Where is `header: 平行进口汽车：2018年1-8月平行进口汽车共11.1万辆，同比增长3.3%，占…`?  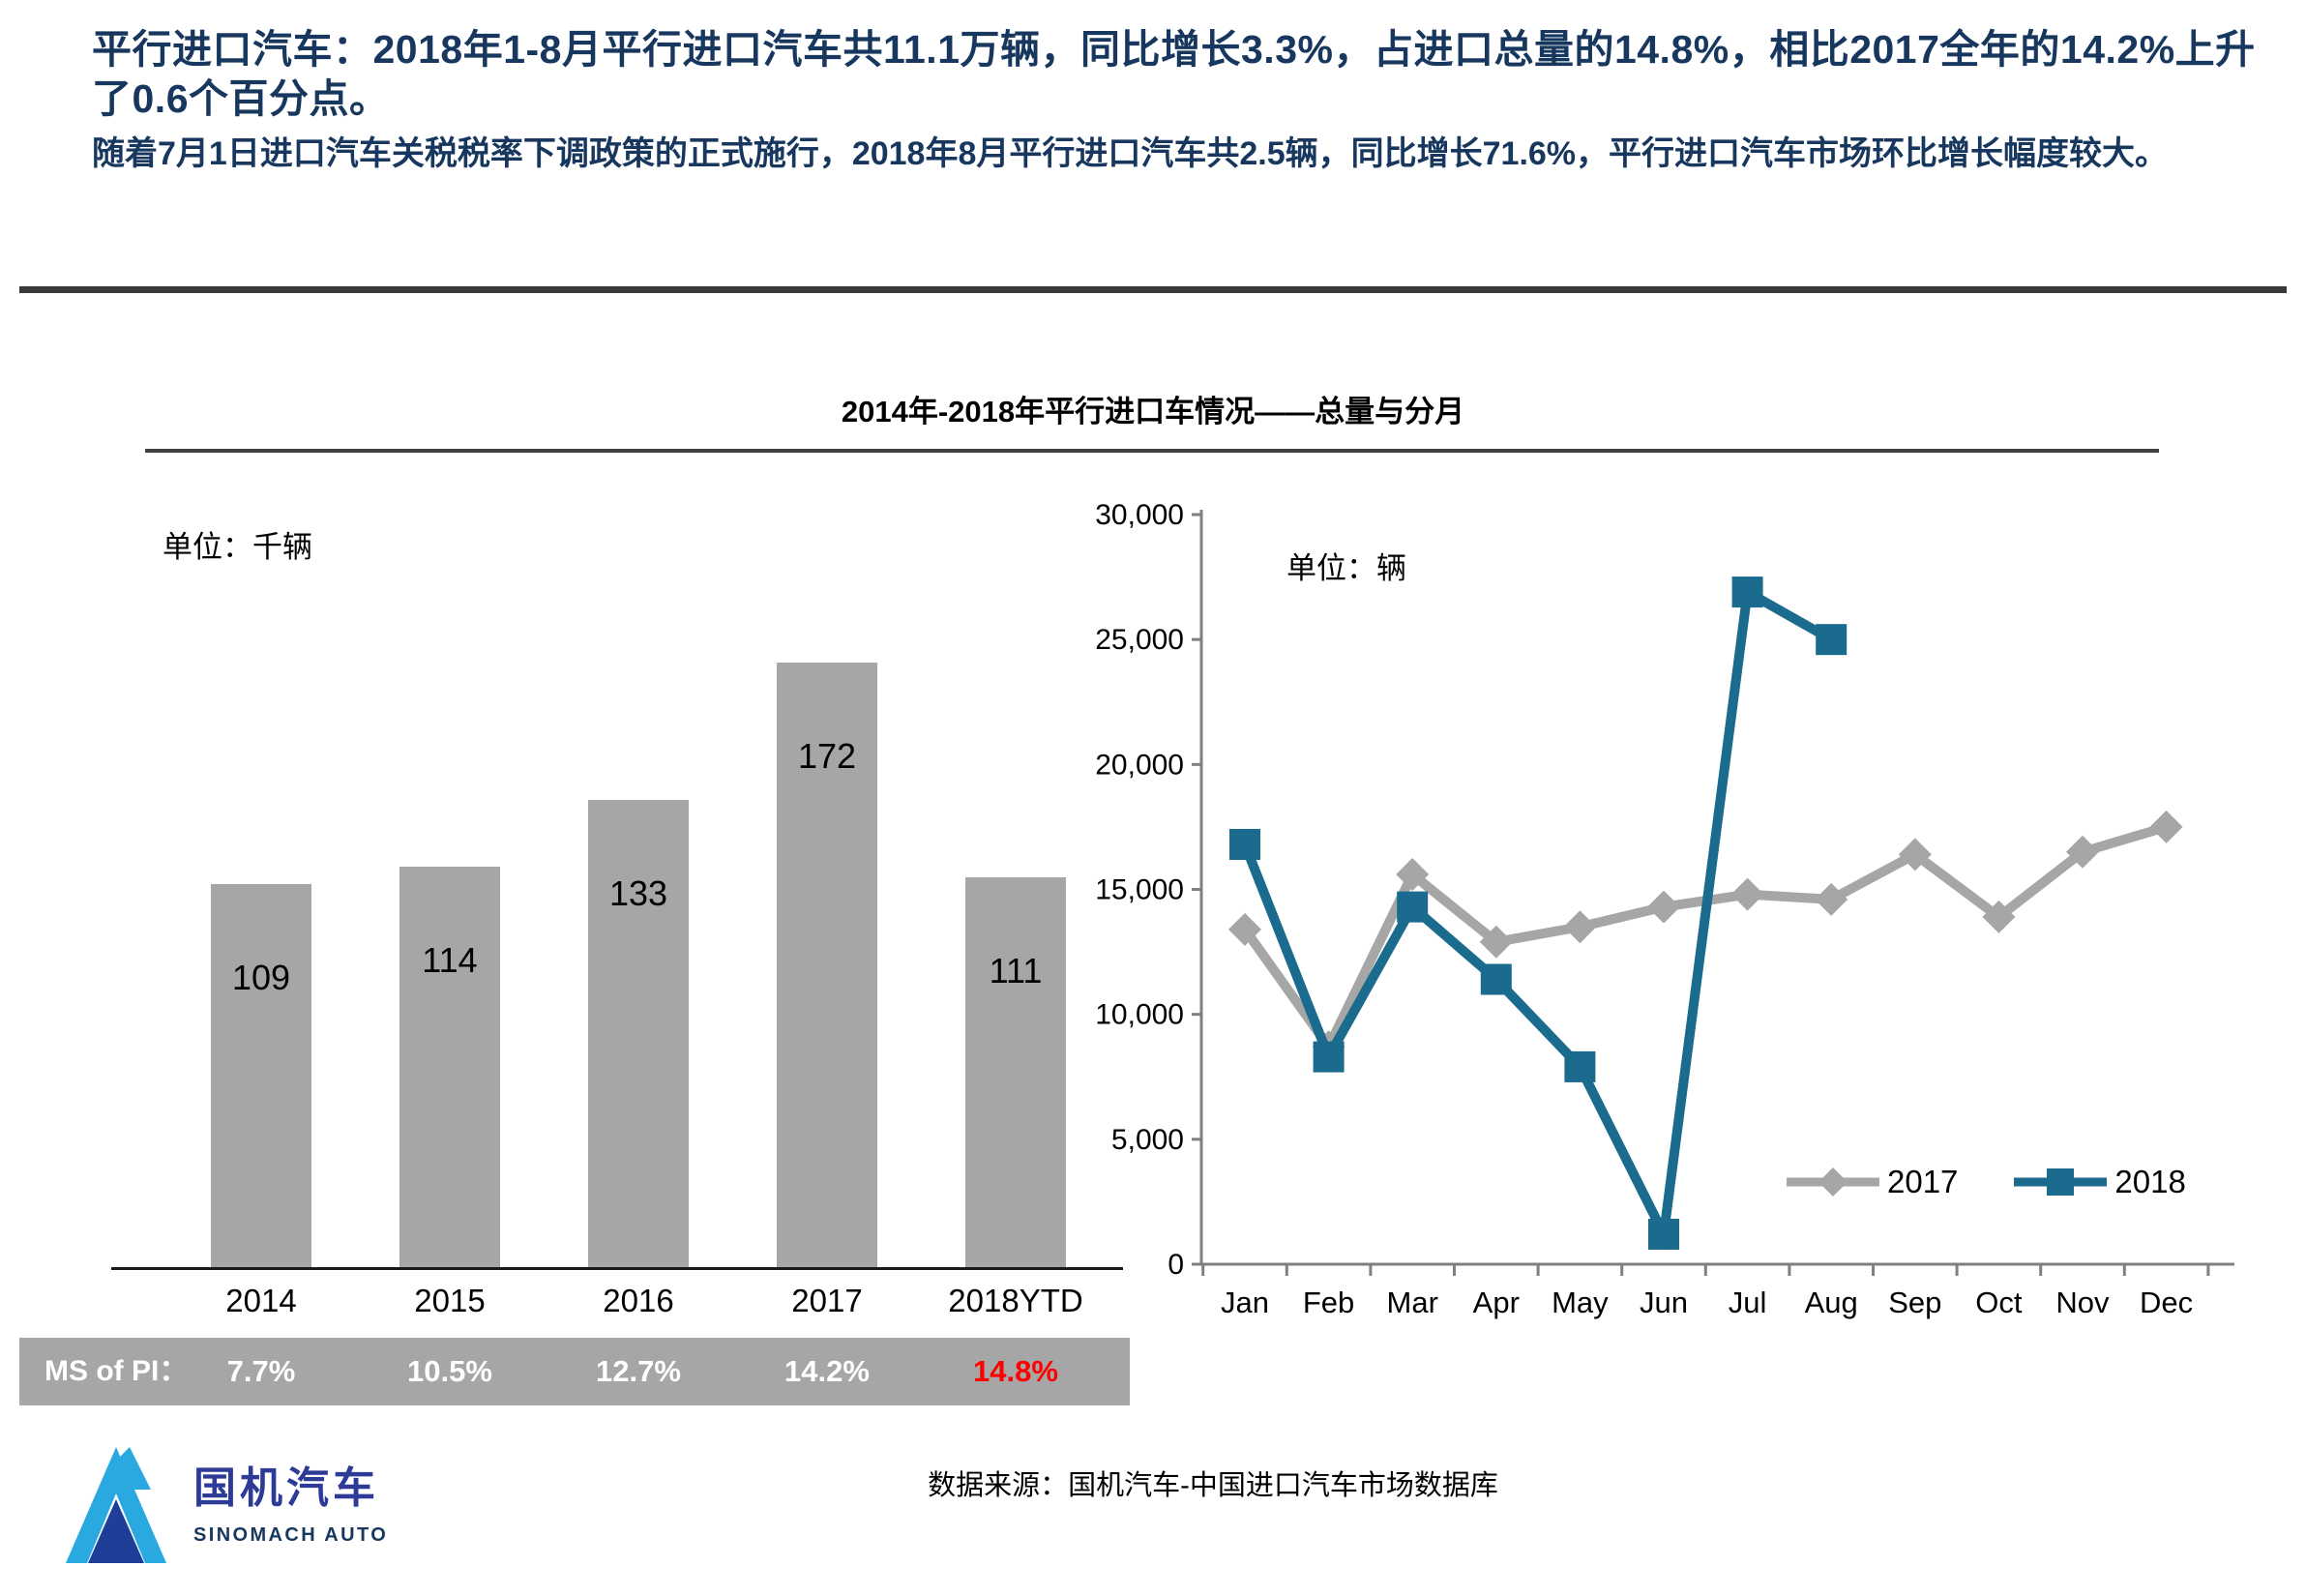
header: 平行进口汽车：2018年1-8月平行进口汽车共11.1万辆，同比增长3.3%，占… is located at coordinates (1177, 100).